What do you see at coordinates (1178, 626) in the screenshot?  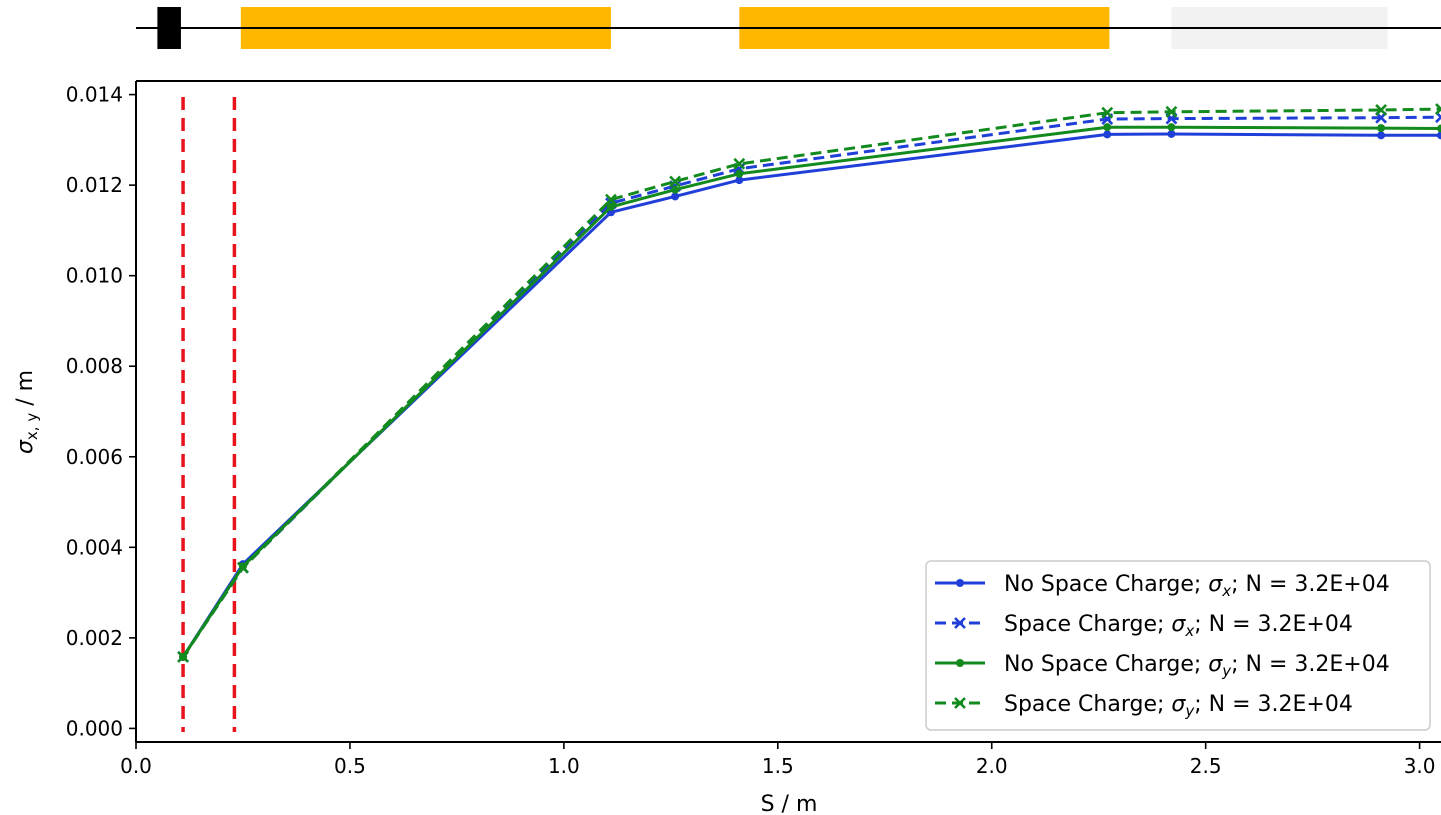 I see `legend-label-1: Space Charge; σx; N = 3.2E+04` at bounding box center [1178, 626].